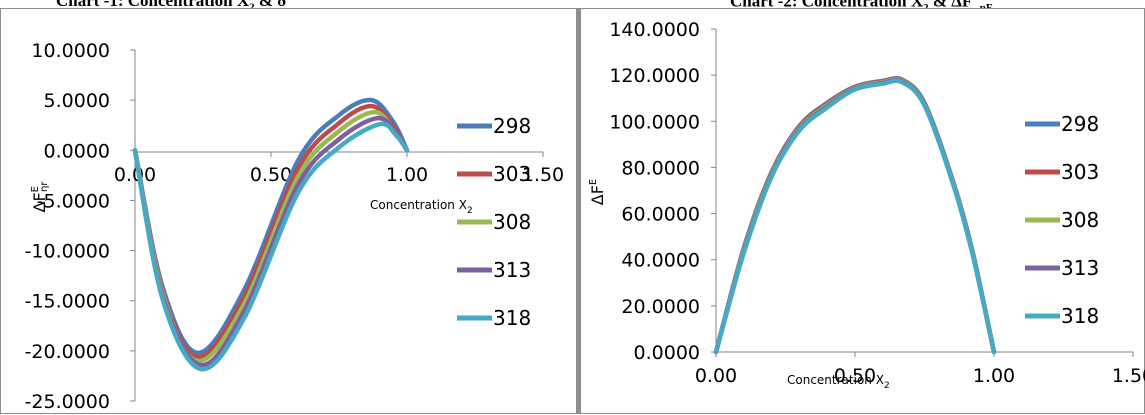 This screenshot has height=415, width=1145. I want to click on chart1-x-axis-label: Concentration X2, so click(421, 207).